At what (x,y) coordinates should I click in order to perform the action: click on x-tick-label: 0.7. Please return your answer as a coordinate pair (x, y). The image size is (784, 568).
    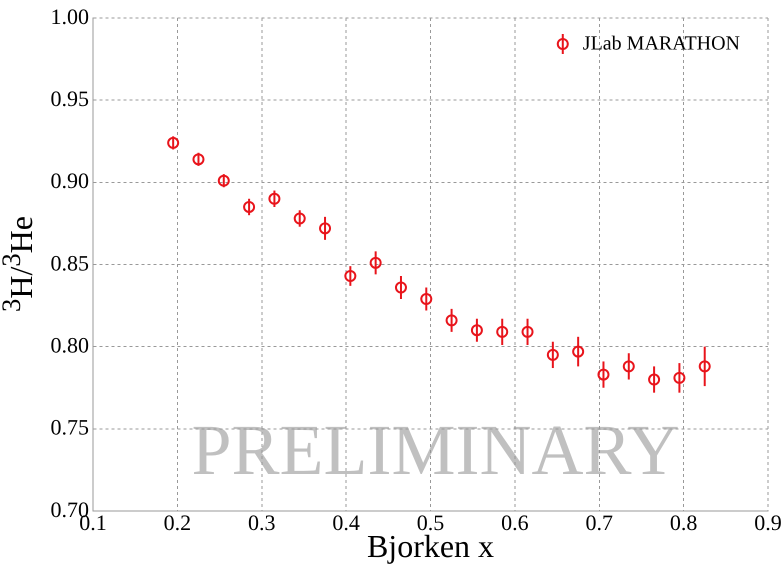
    Looking at the image, I should click on (599, 522).